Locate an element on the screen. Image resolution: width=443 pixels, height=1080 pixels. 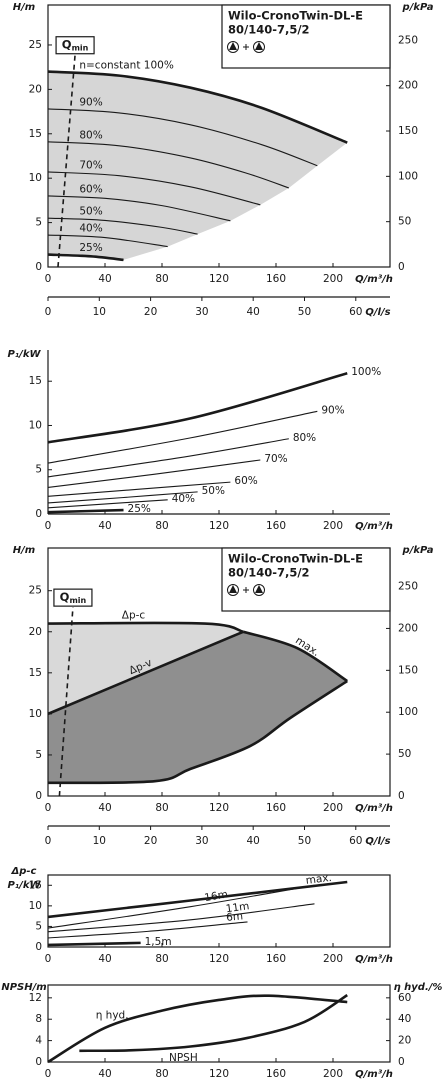
x2-tick-label: 60 is located at coordinates (355, 841).